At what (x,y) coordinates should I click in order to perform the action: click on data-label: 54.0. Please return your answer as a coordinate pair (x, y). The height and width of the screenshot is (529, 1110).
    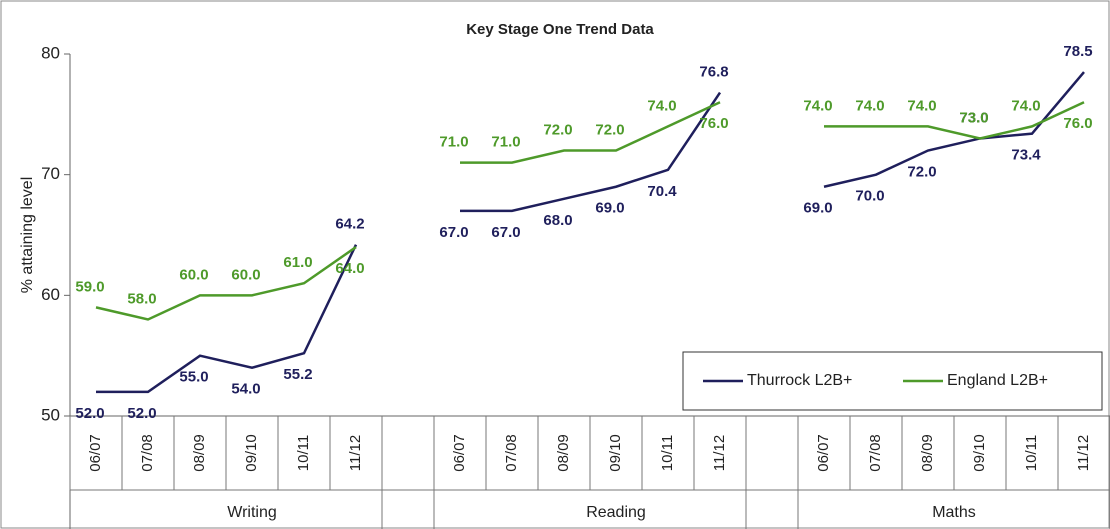
    Looking at the image, I should click on (245, 389).